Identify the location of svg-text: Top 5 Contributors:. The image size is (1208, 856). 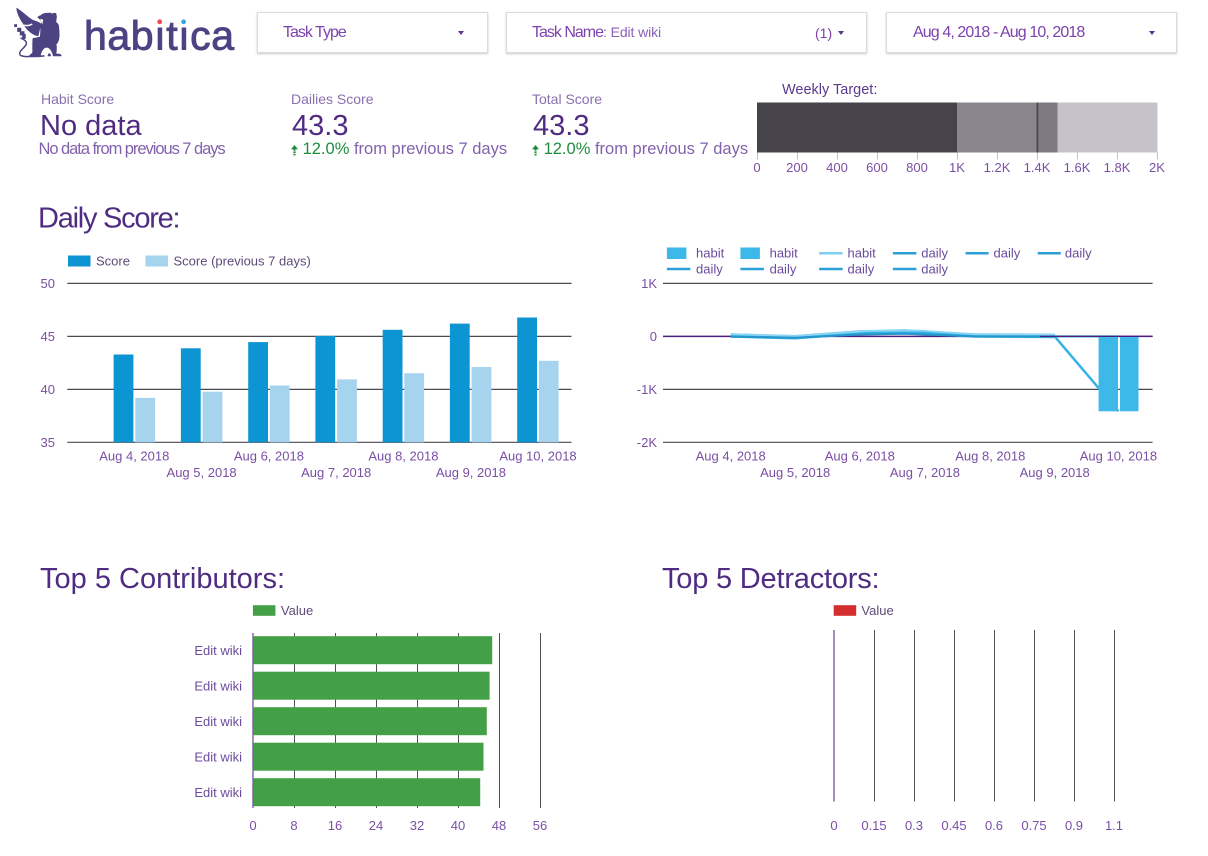
(162, 579).